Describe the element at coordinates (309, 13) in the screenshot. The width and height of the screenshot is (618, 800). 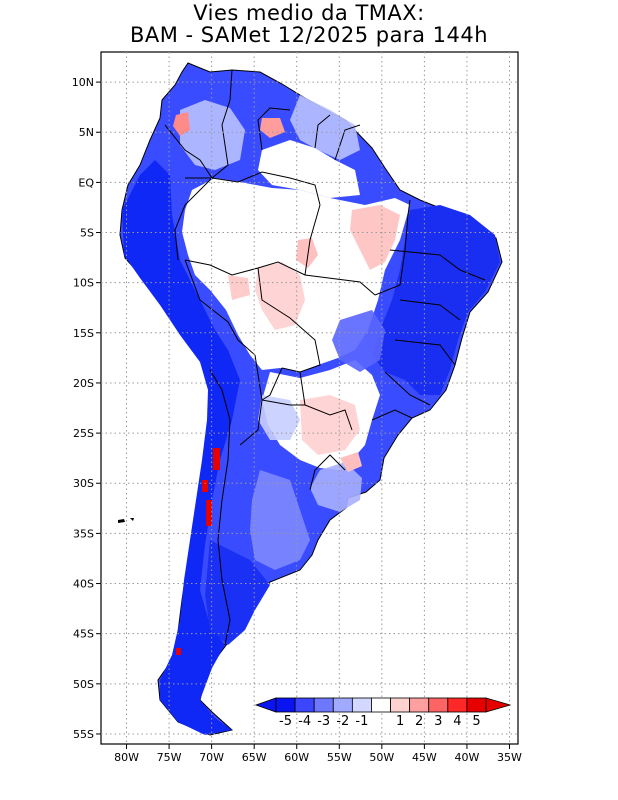
I see `map-title-line1: Vies medio da TMAX:` at that location.